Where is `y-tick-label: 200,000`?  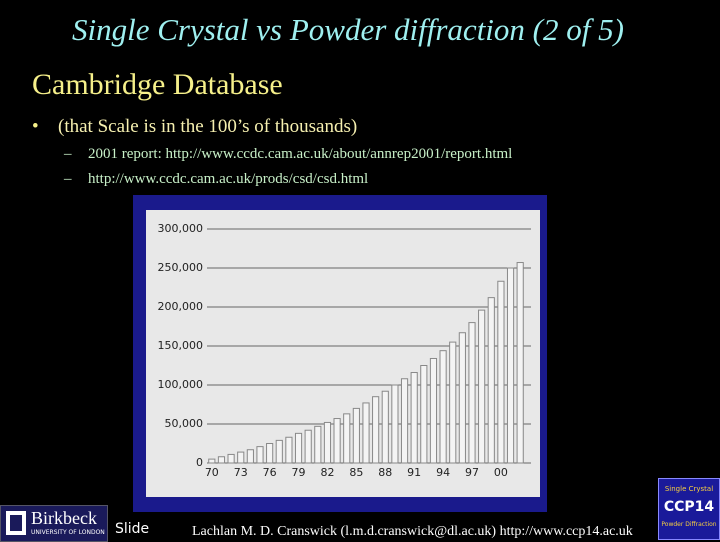 y-tick-label: 200,000 is located at coordinates (181, 306).